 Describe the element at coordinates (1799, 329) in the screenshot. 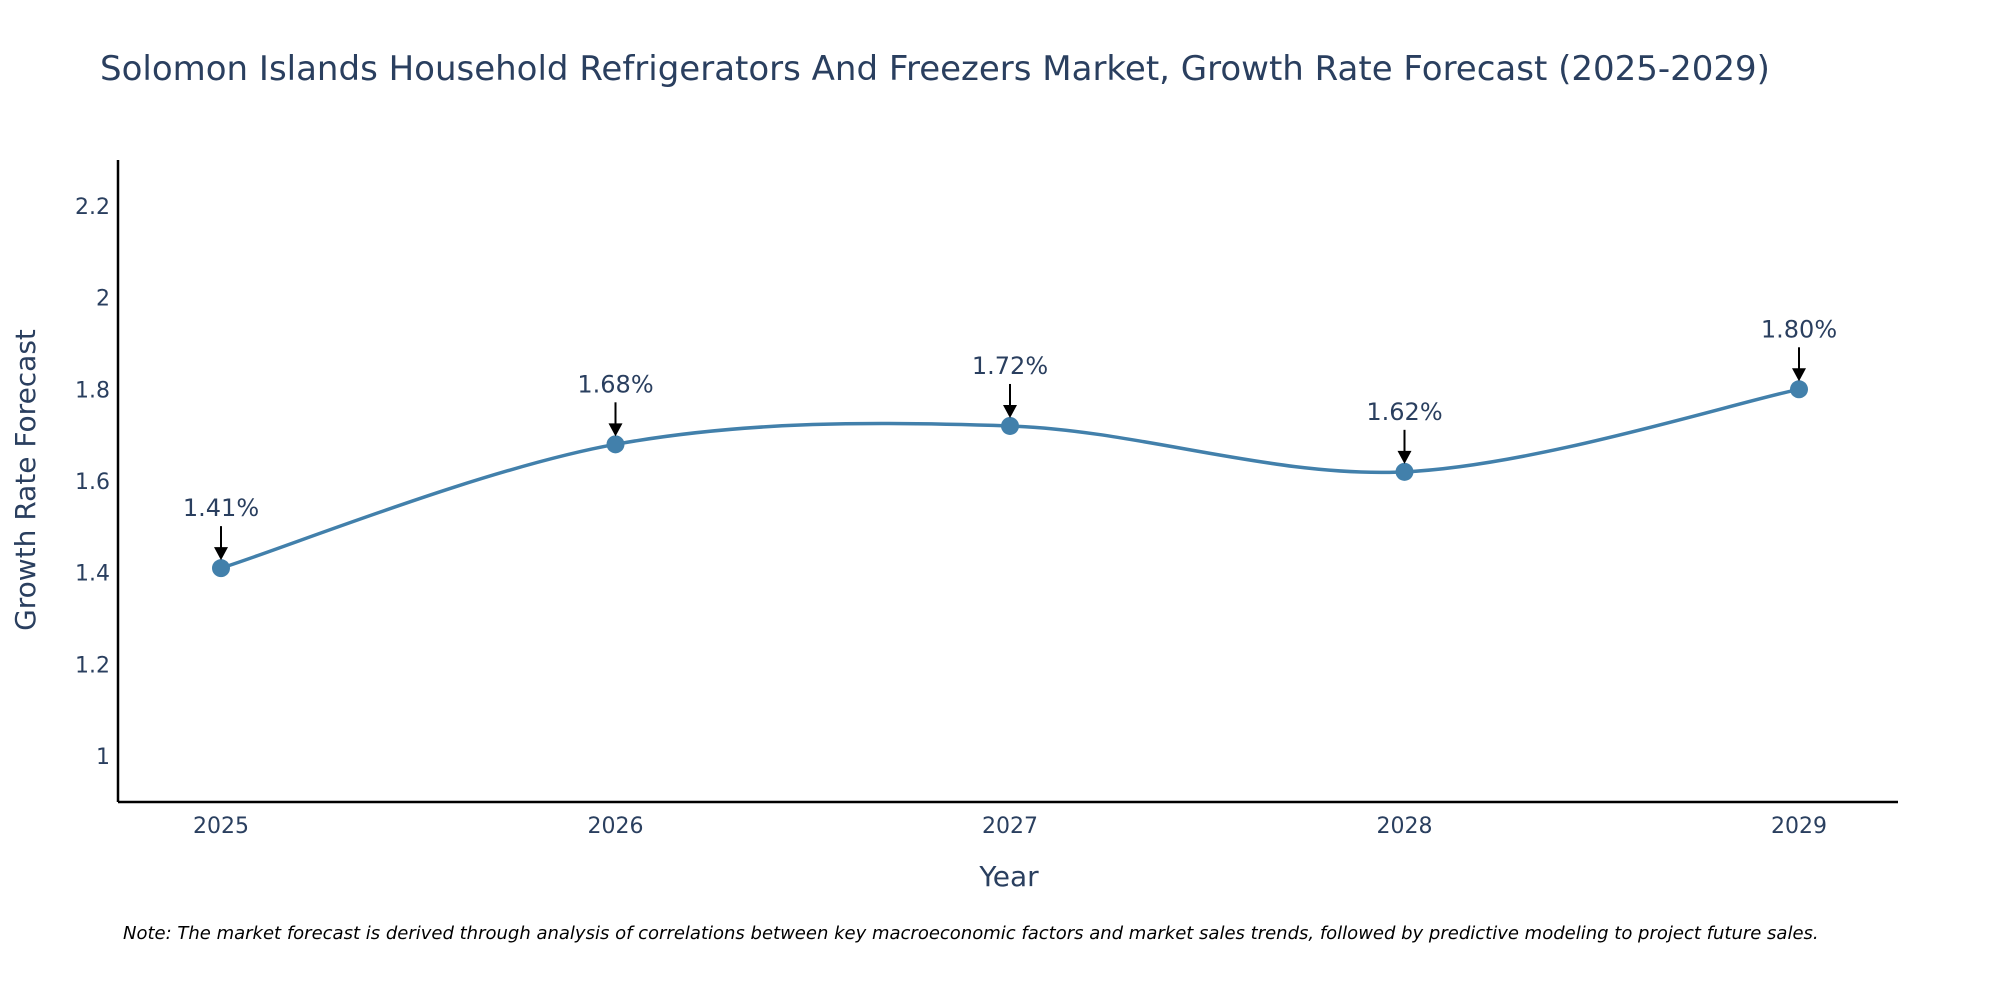

I see `data-label: 1.80%` at that location.